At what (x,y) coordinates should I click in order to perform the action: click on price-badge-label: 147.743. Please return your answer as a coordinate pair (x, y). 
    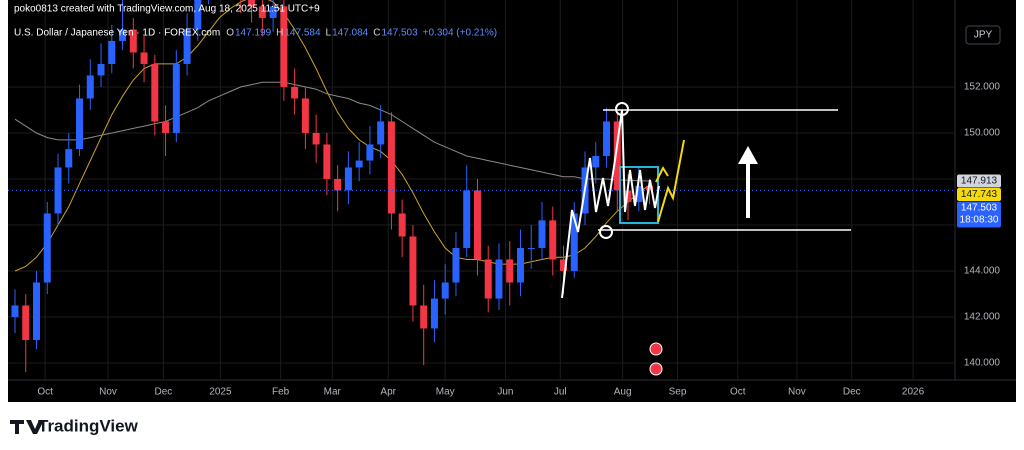
    Looking at the image, I should click on (979, 194).